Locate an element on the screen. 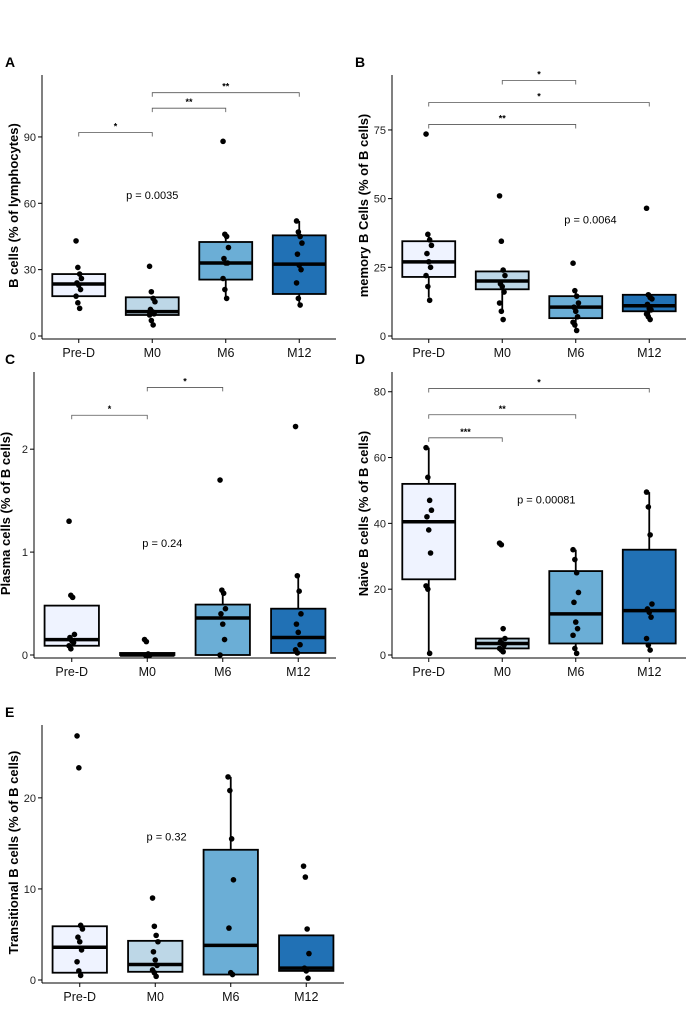 This screenshot has height=1024, width=700. box-m6 is located at coordinates (576, 607).